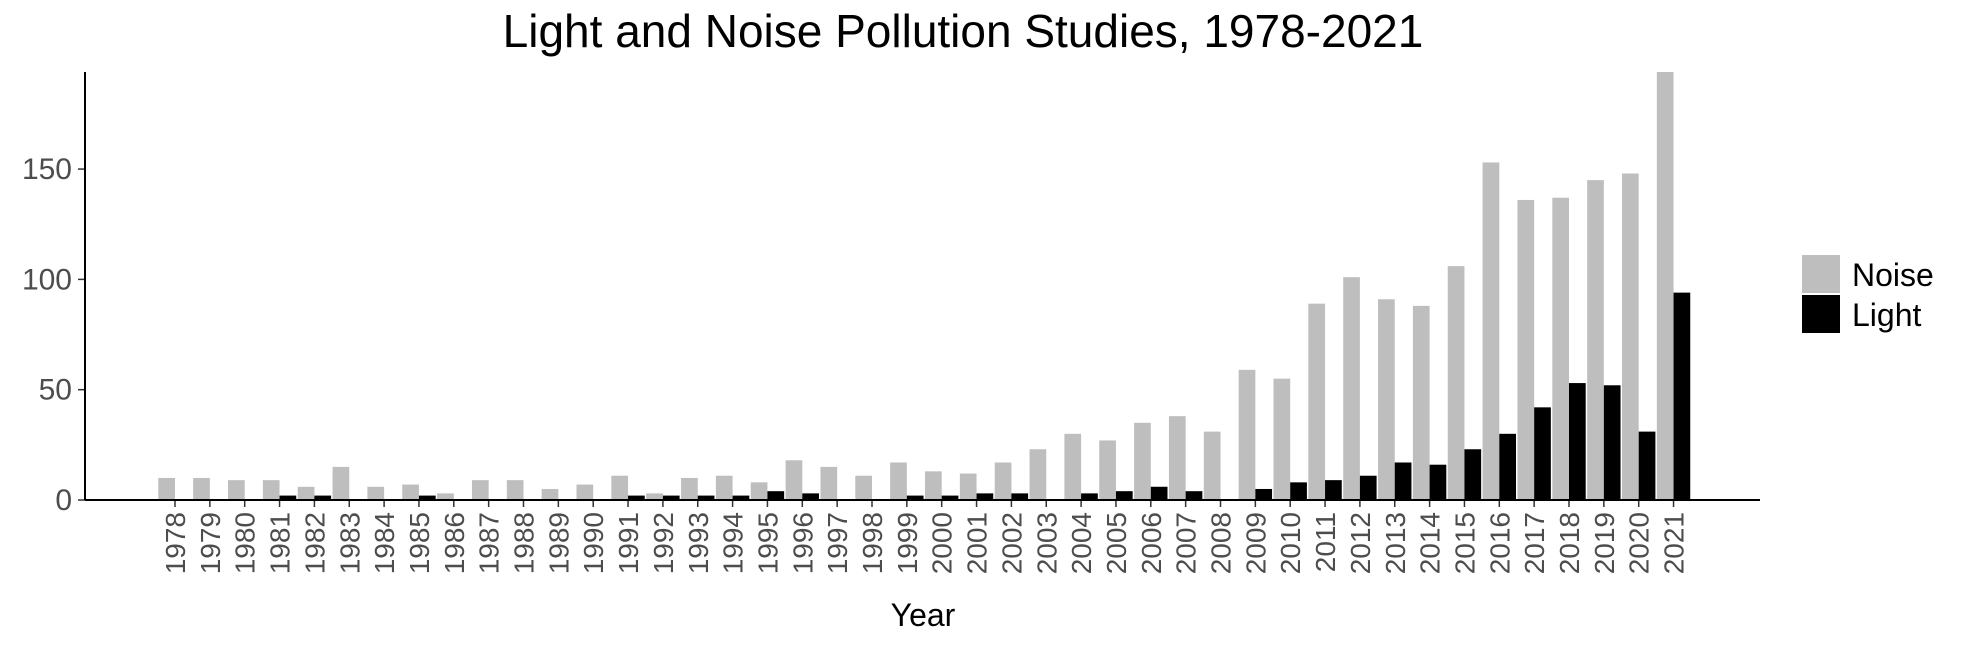  I want to click on bar-noise-2005, so click(1107, 470).